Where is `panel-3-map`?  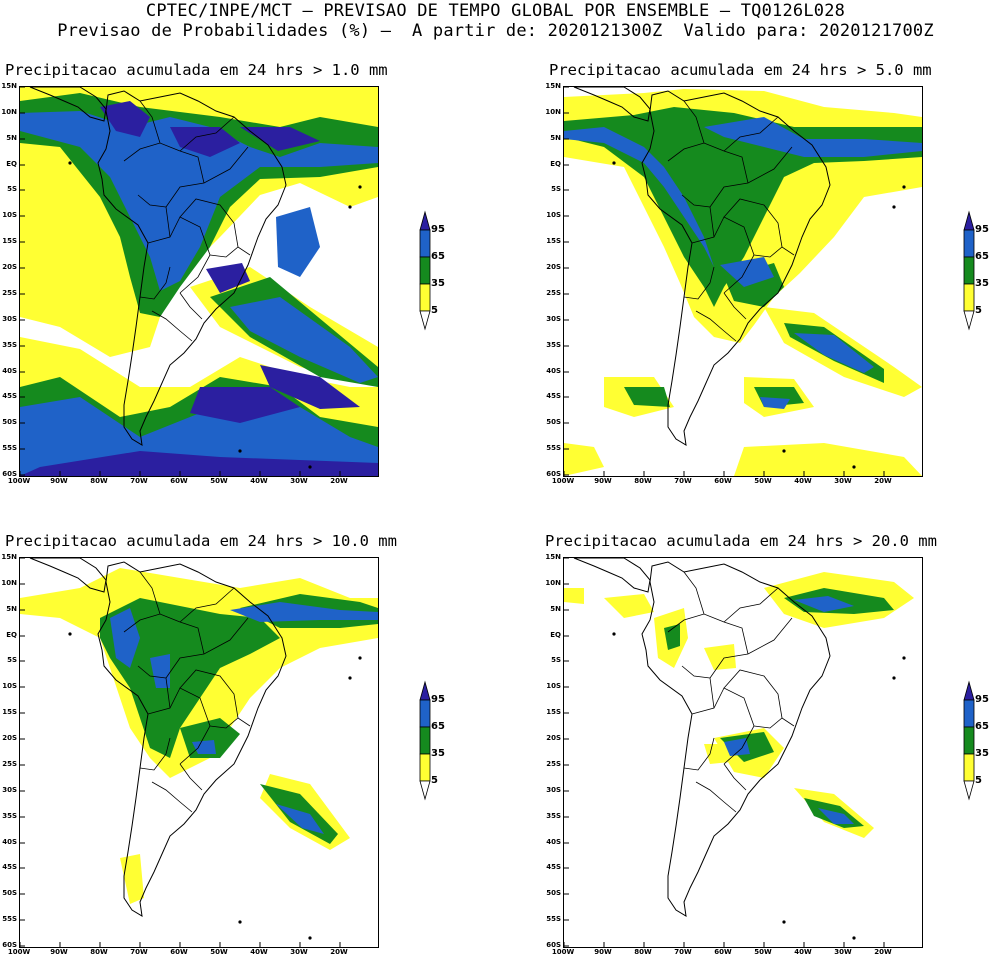 panel-3-map is located at coordinates (199, 752).